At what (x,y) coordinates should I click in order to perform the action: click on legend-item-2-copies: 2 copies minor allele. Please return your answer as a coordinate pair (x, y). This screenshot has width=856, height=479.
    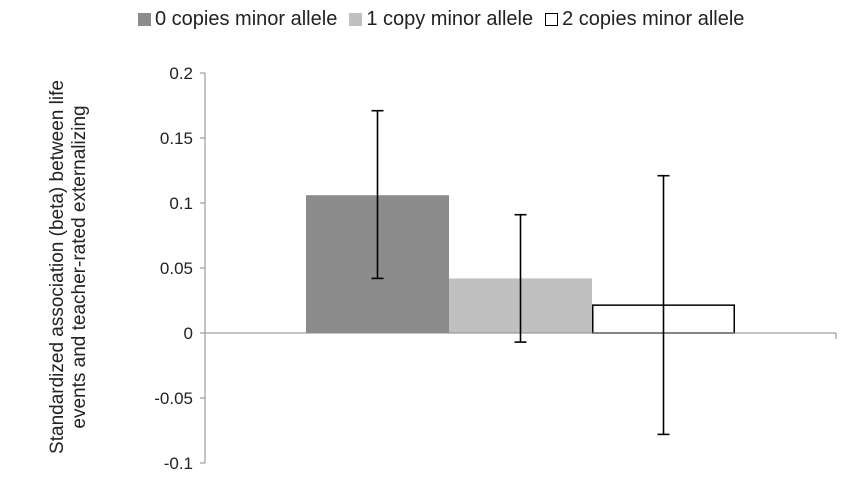
    Looking at the image, I should click on (644, 19).